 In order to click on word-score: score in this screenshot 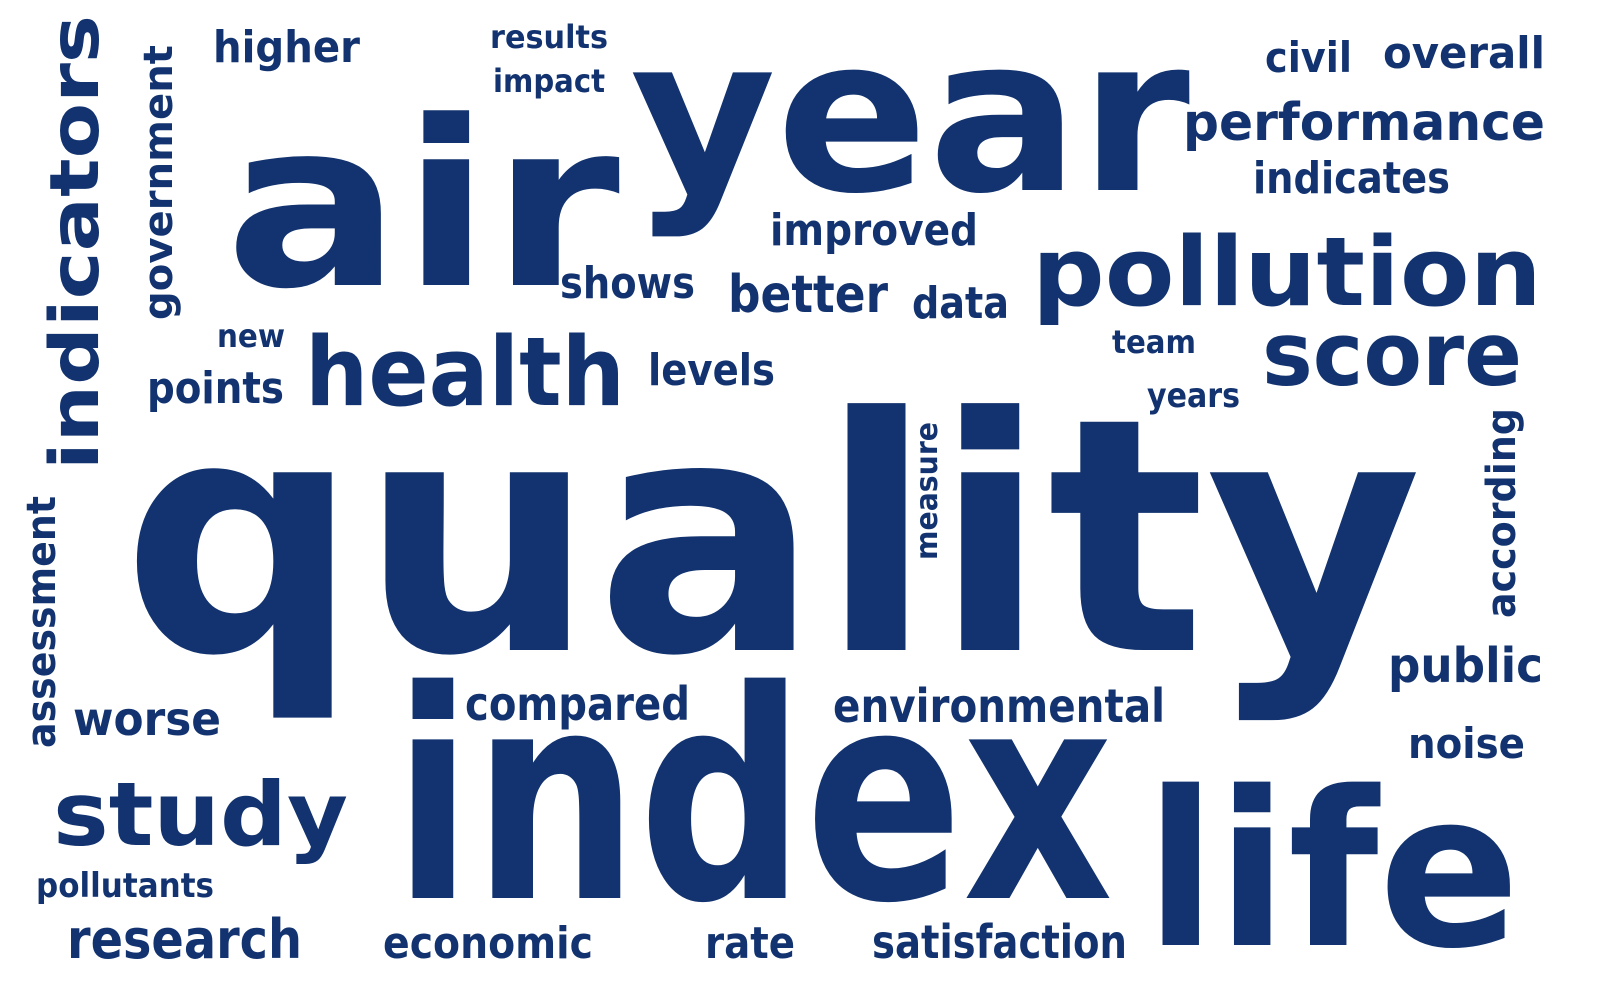, I will do `click(1392, 354)`.